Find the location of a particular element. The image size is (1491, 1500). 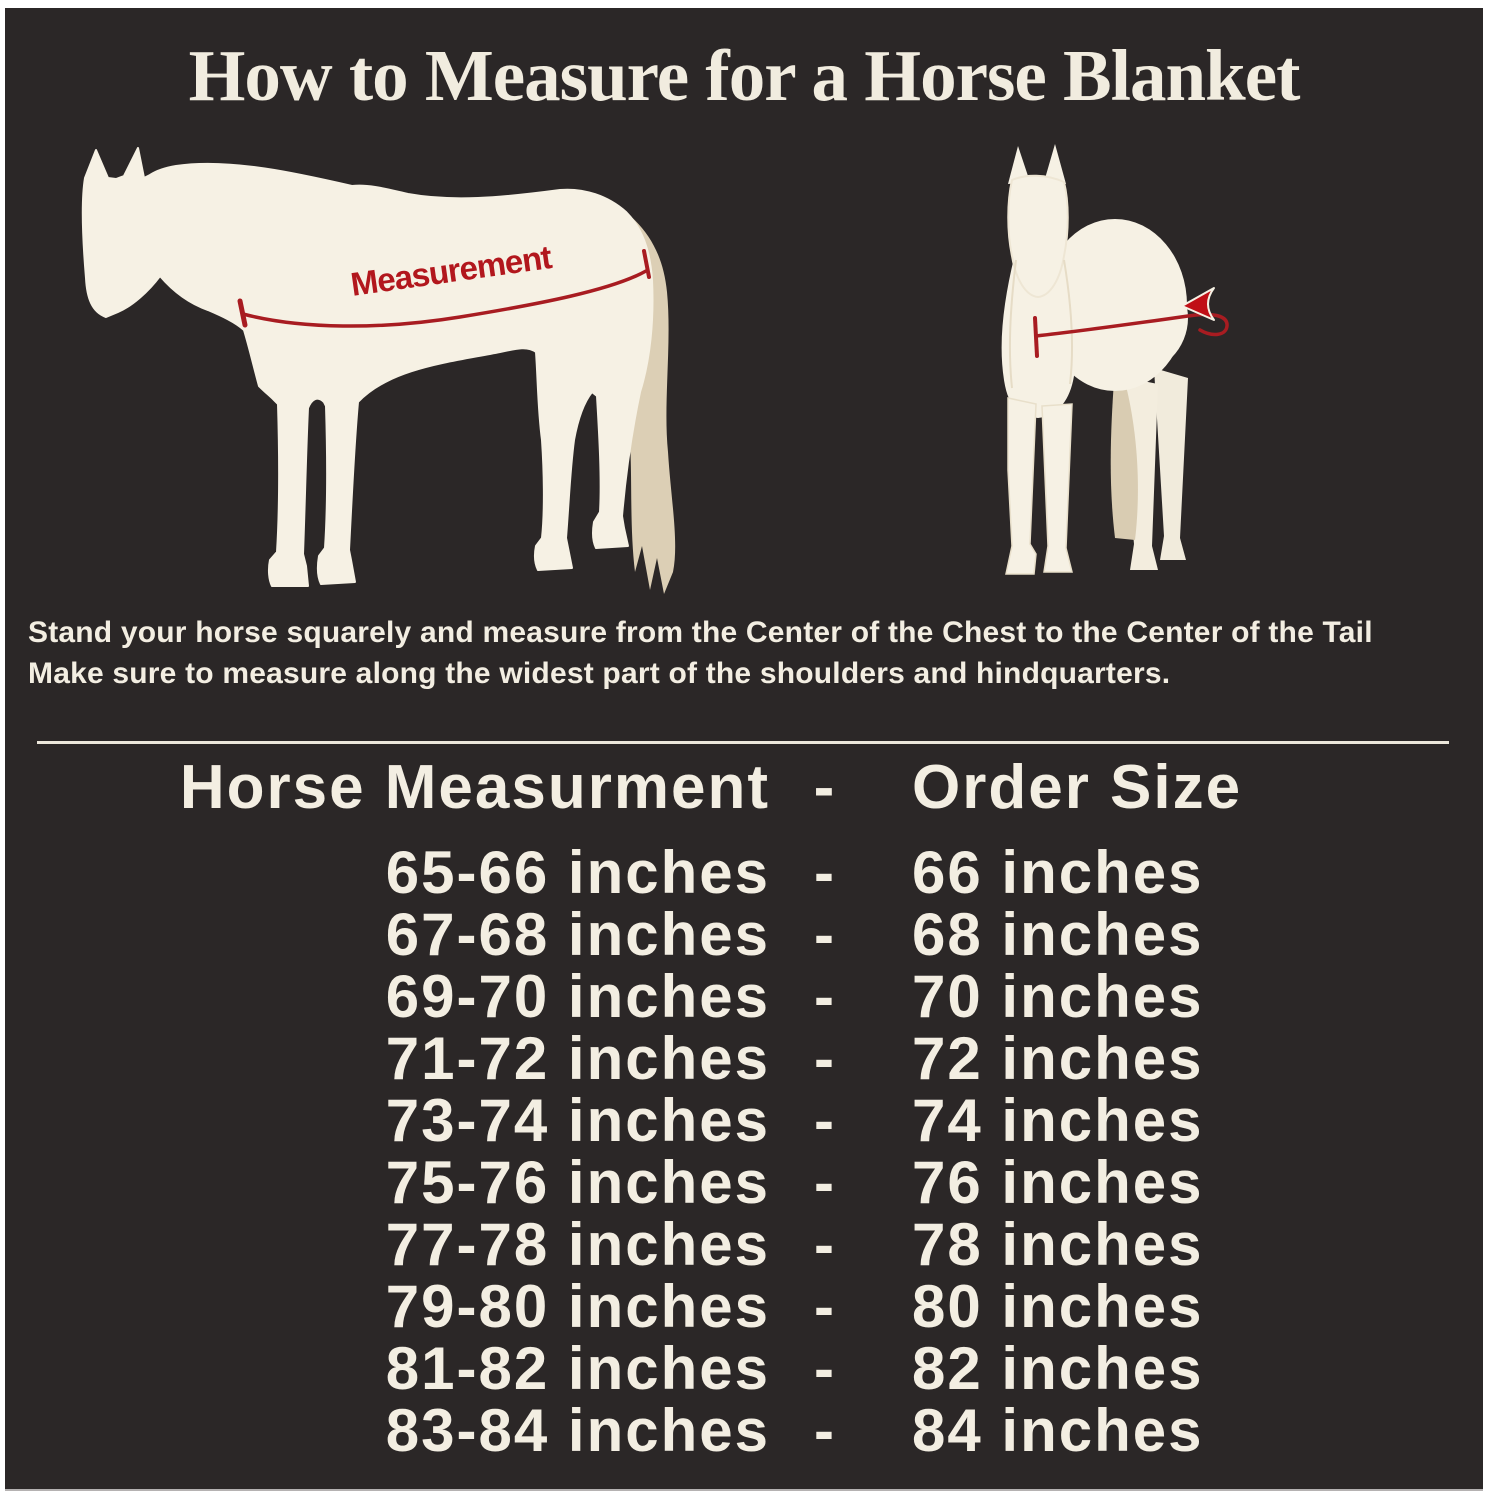

table-row: 75-76 inches - 76 inches is located at coordinates (744, 1183).